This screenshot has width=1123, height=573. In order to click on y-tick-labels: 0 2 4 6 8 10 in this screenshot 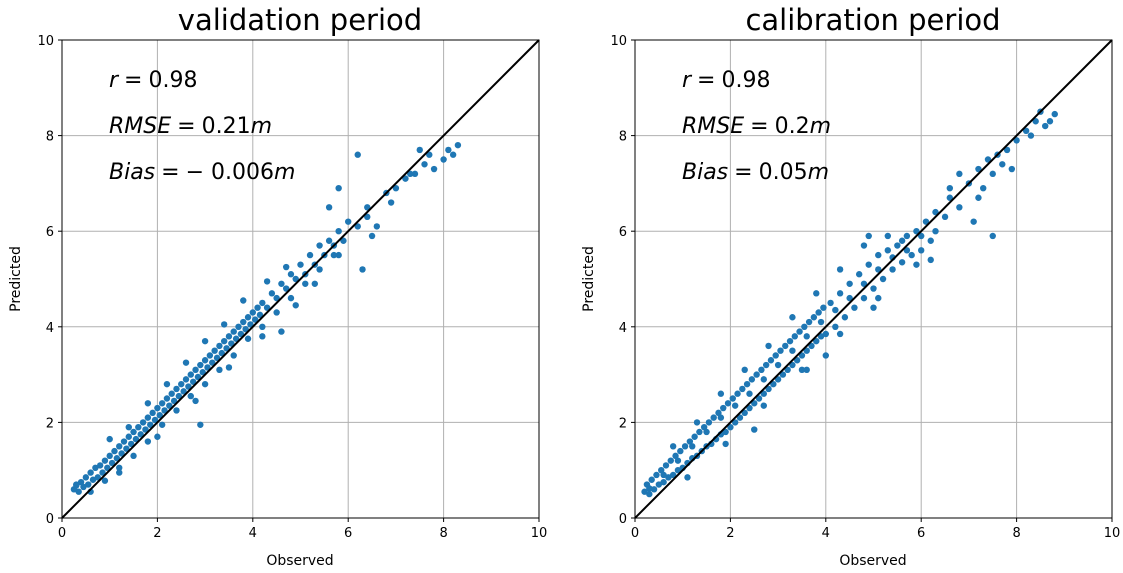, I will do `click(49, 280)`.